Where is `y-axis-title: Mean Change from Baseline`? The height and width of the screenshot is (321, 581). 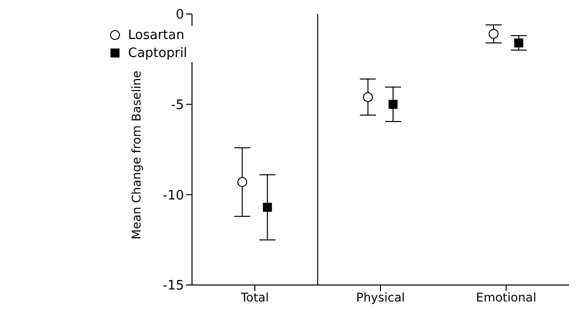
y-axis-title: Mean Change from Baseline is located at coordinates (136, 155).